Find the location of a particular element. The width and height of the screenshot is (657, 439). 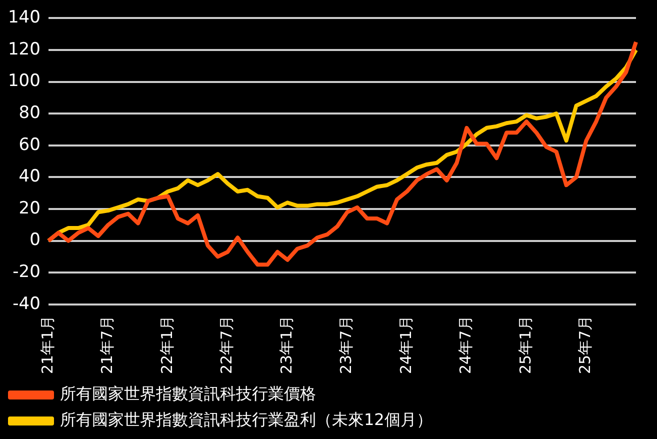

y-tick-label: 20 is located at coordinates (29, 208).